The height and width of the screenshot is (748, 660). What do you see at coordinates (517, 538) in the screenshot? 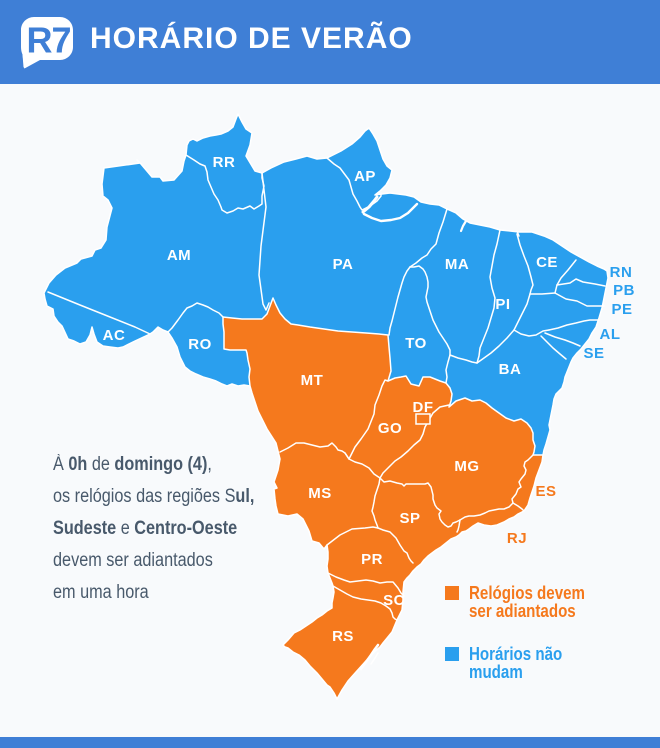
I see `svg-text: RJ` at bounding box center [517, 538].